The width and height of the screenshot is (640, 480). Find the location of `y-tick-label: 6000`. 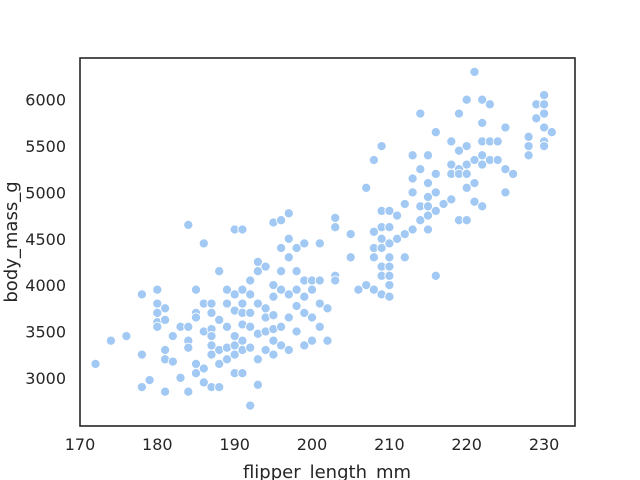

y-tick-label: 6000 is located at coordinates (45, 100).